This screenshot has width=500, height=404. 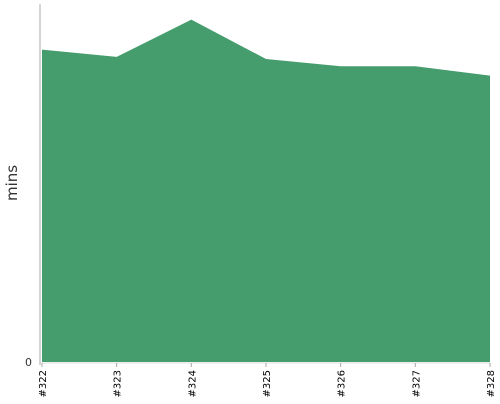 What do you see at coordinates (12, 183) in the screenshot?
I see `y-axis-label: mins` at bounding box center [12, 183].